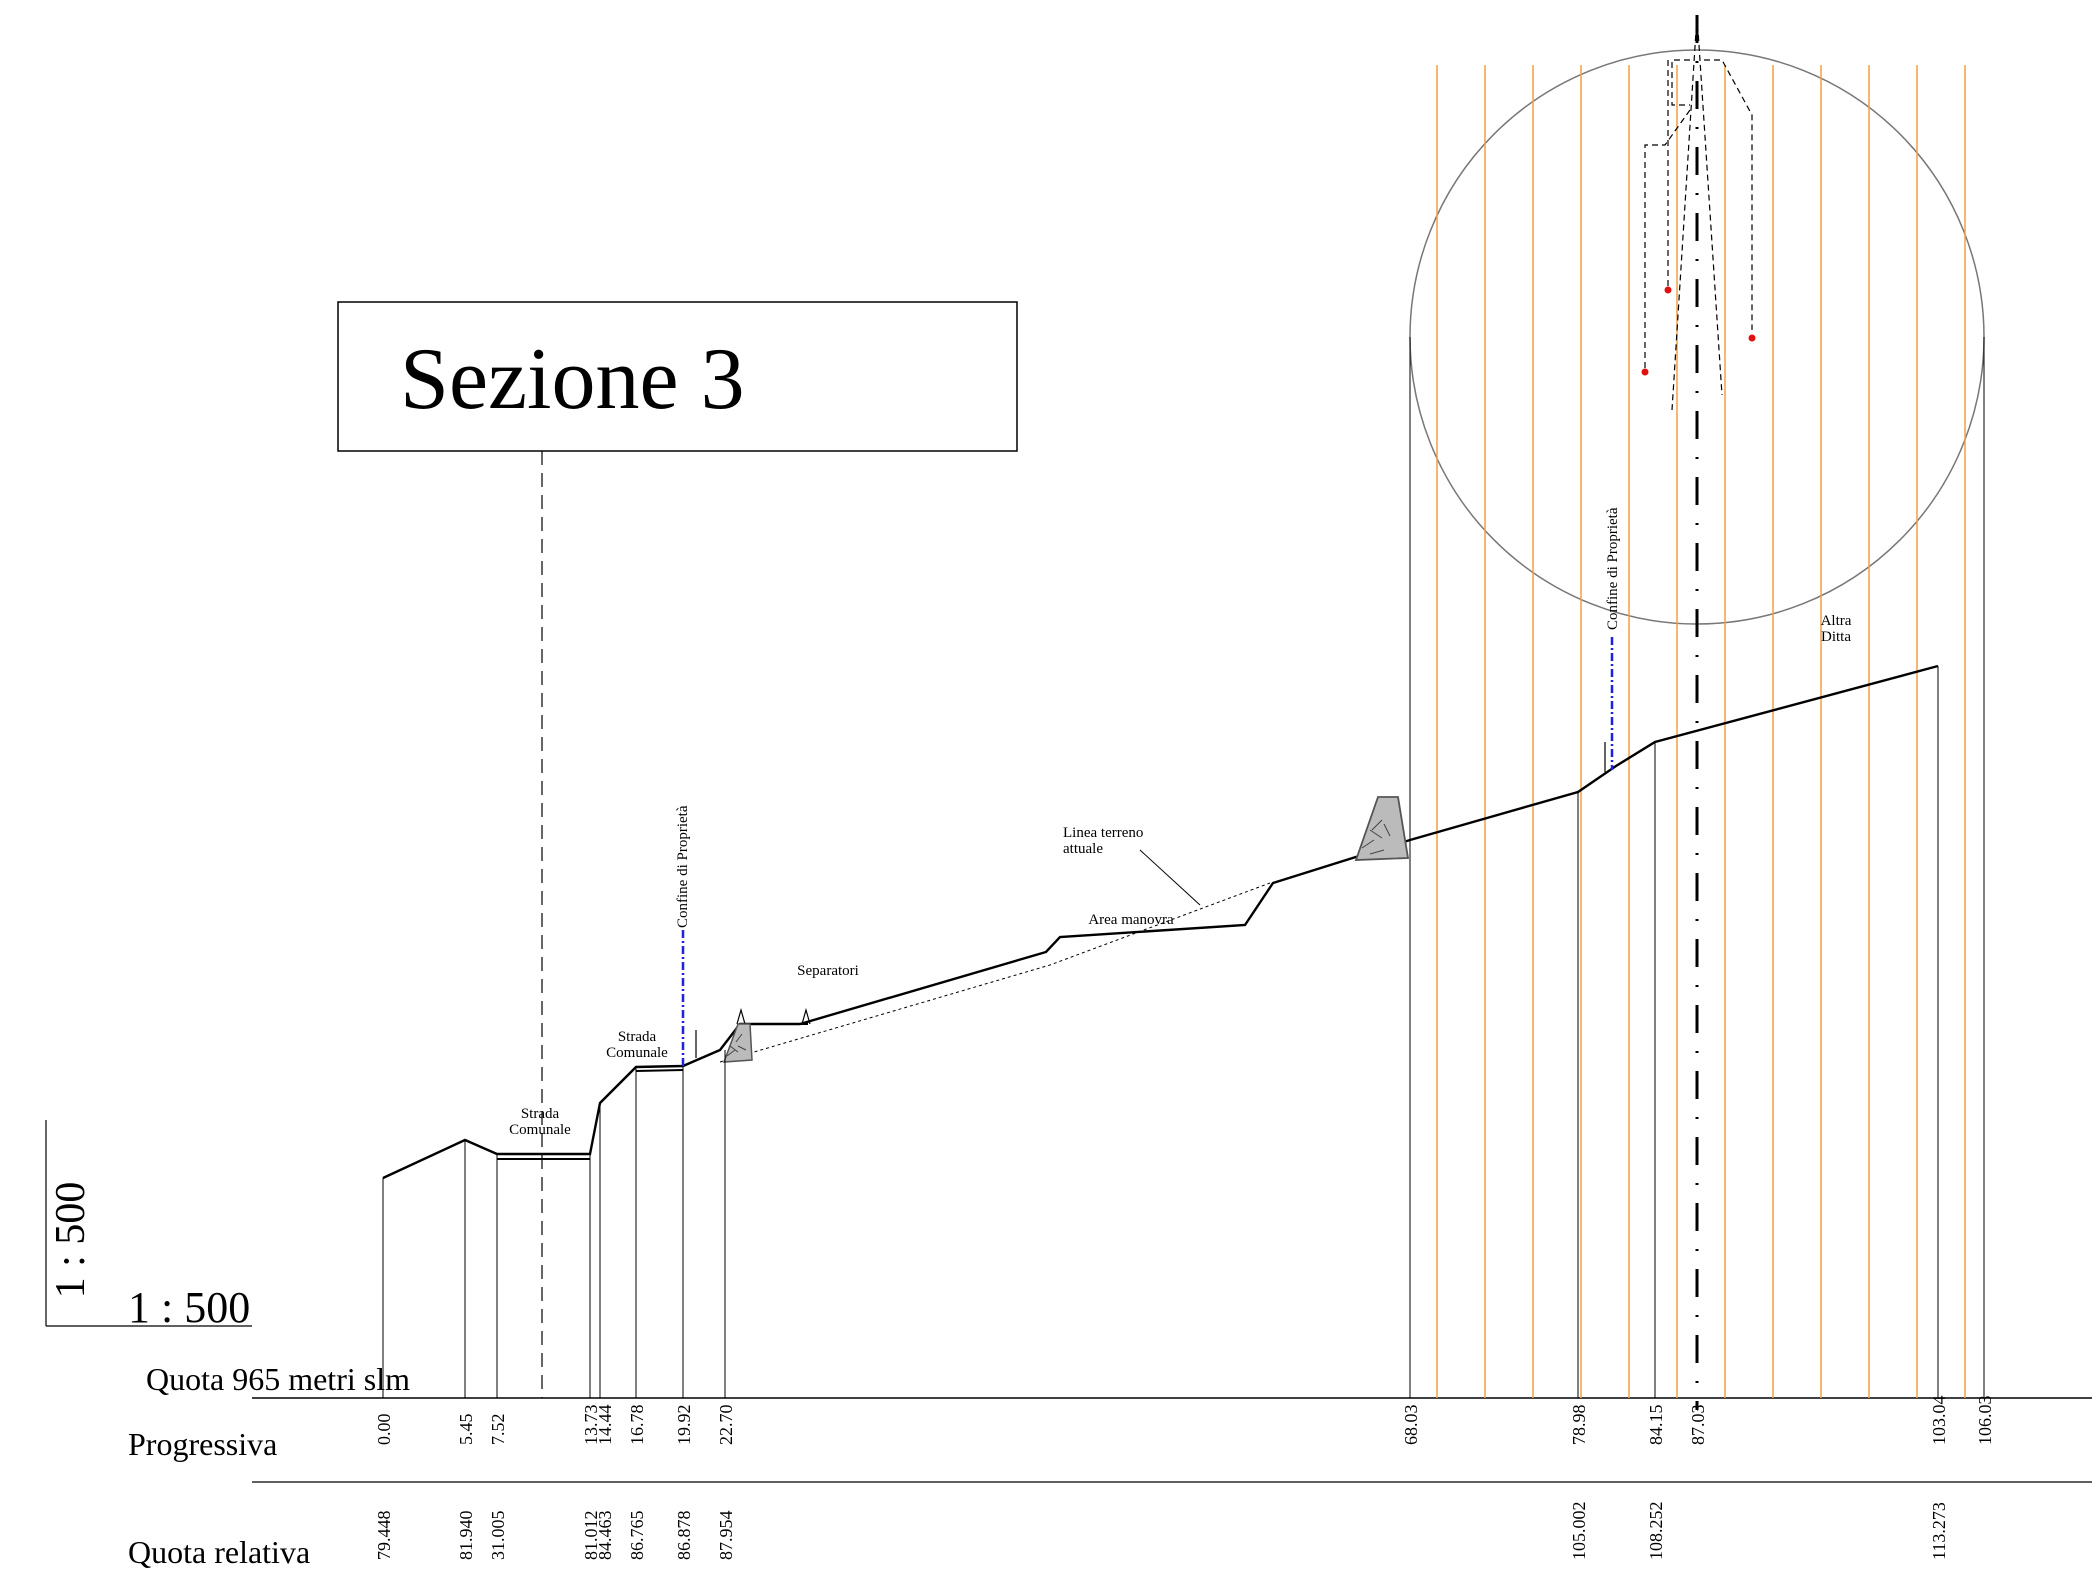 The width and height of the screenshot is (2092, 1577). What do you see at coordinates (1613, 568) in the screenshot?
I see `confine-label-2: Confine di Proprietà` at bounding box center [1613, 568].